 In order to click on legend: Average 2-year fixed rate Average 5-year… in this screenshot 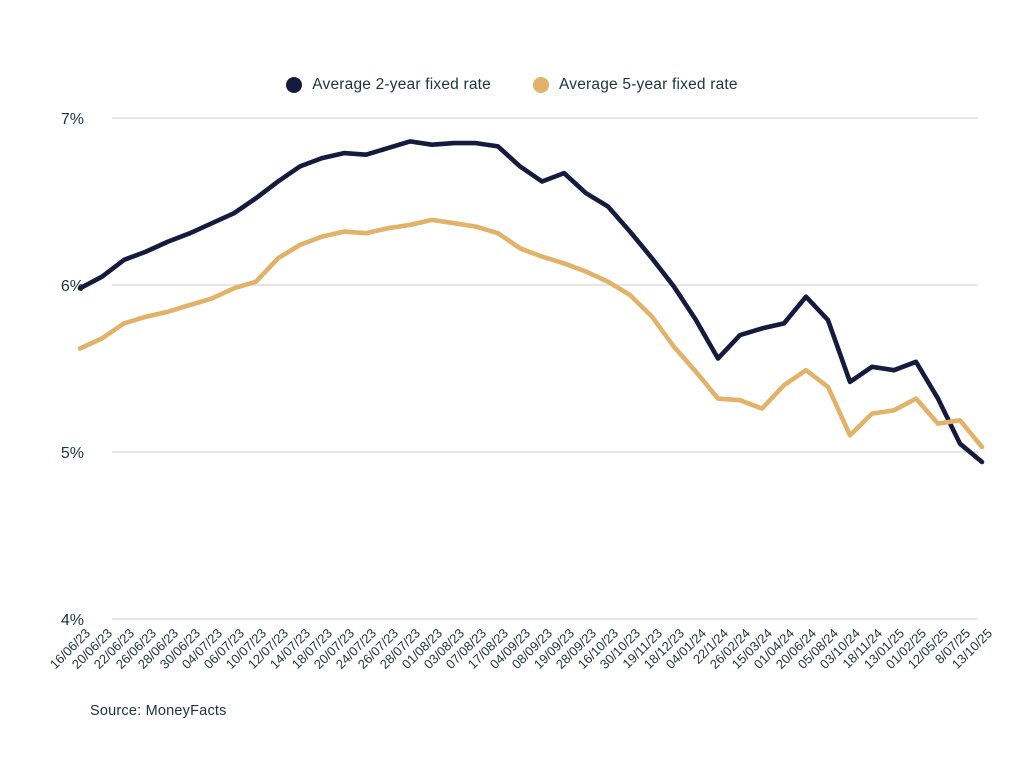, I will do `click(512, 85)`.